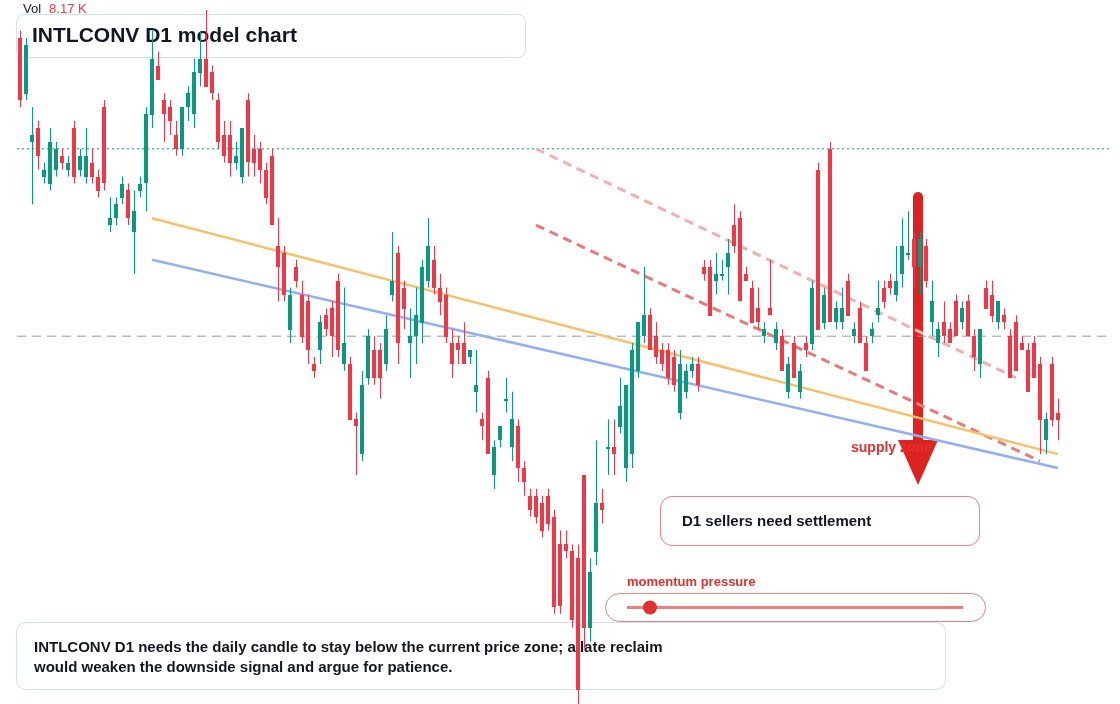 This screenshot has height=704, width=1120. I want to click on annotation: momentum pressure, so click(691, 581).